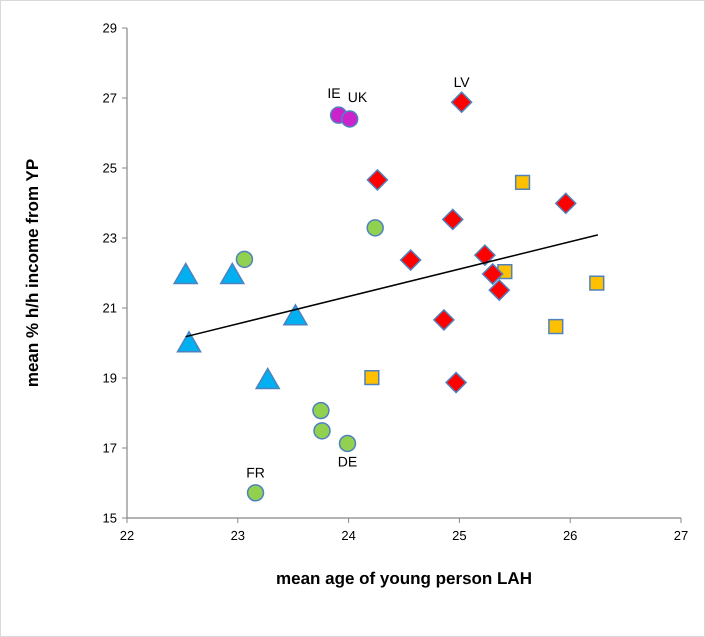 The height and width of the screenshot is (637, 705). I want to click on y-tick-label: 29, so click(109, 28).